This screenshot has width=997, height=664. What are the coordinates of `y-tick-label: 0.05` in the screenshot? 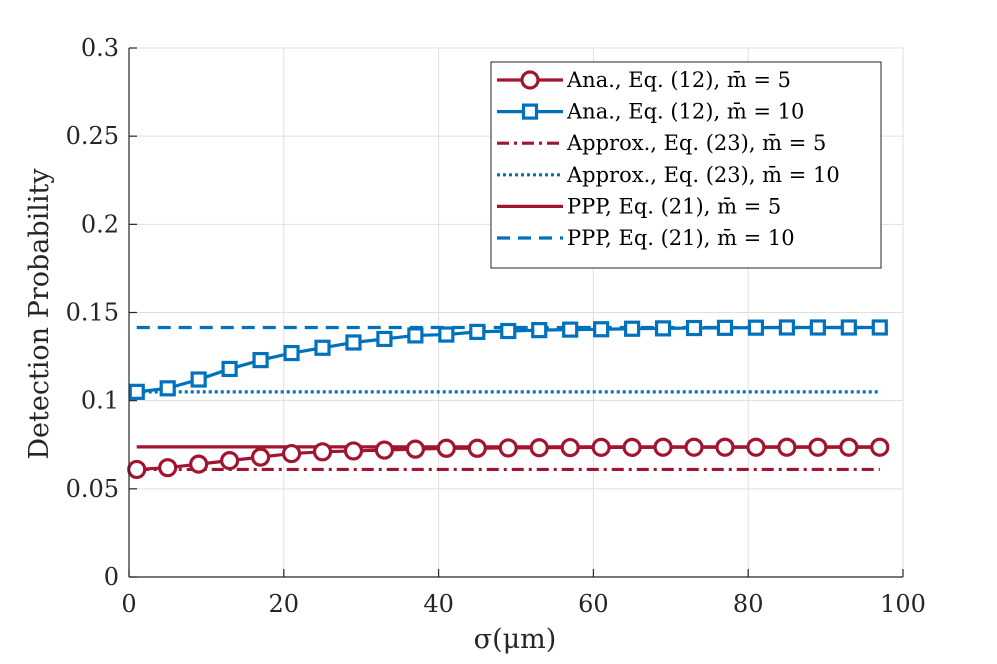 It's located at (92, 489).